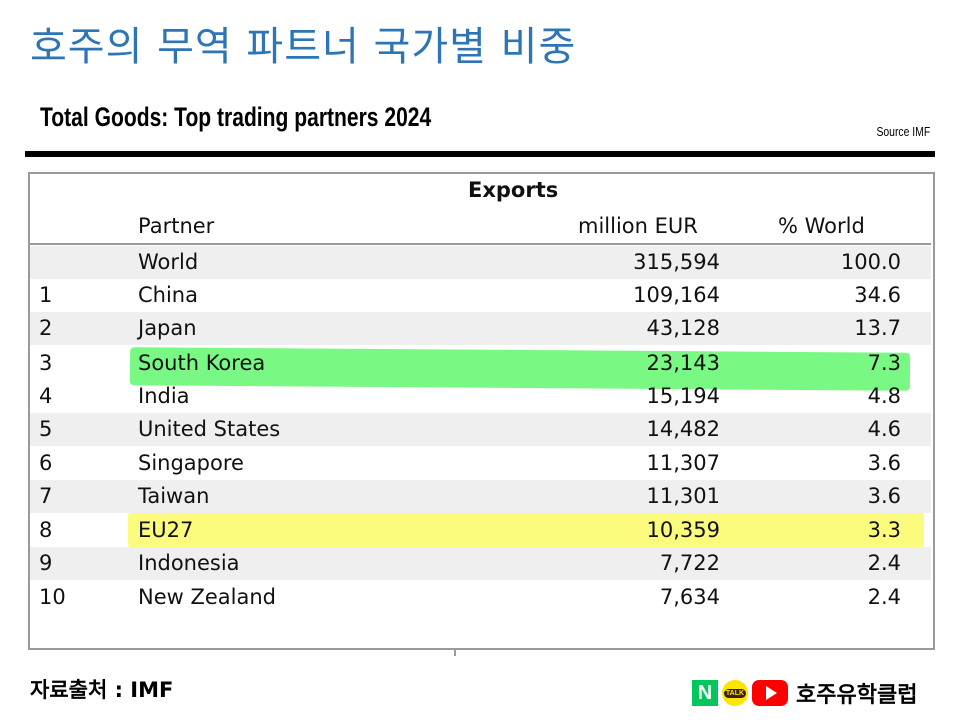 This screenshot has height=720, width=960. Describe the element at coordinates (189, 563) in the screenshot. I see `row-partner: Indonesia` at that location.